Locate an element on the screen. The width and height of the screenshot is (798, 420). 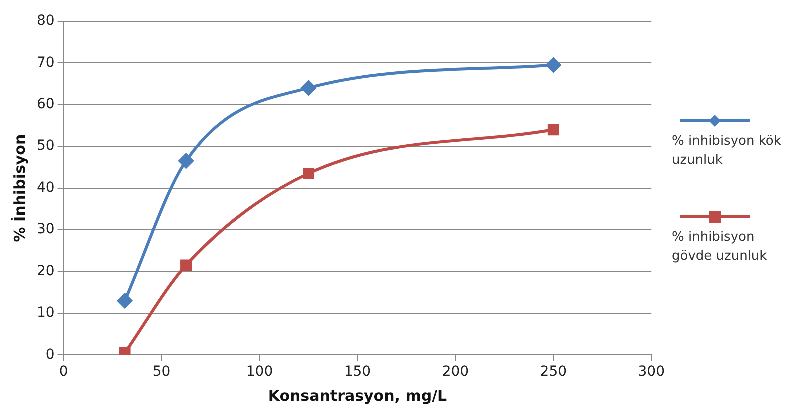
legend-label: % inhibisyon kök uzunluk is located at coordinates (727, 151).